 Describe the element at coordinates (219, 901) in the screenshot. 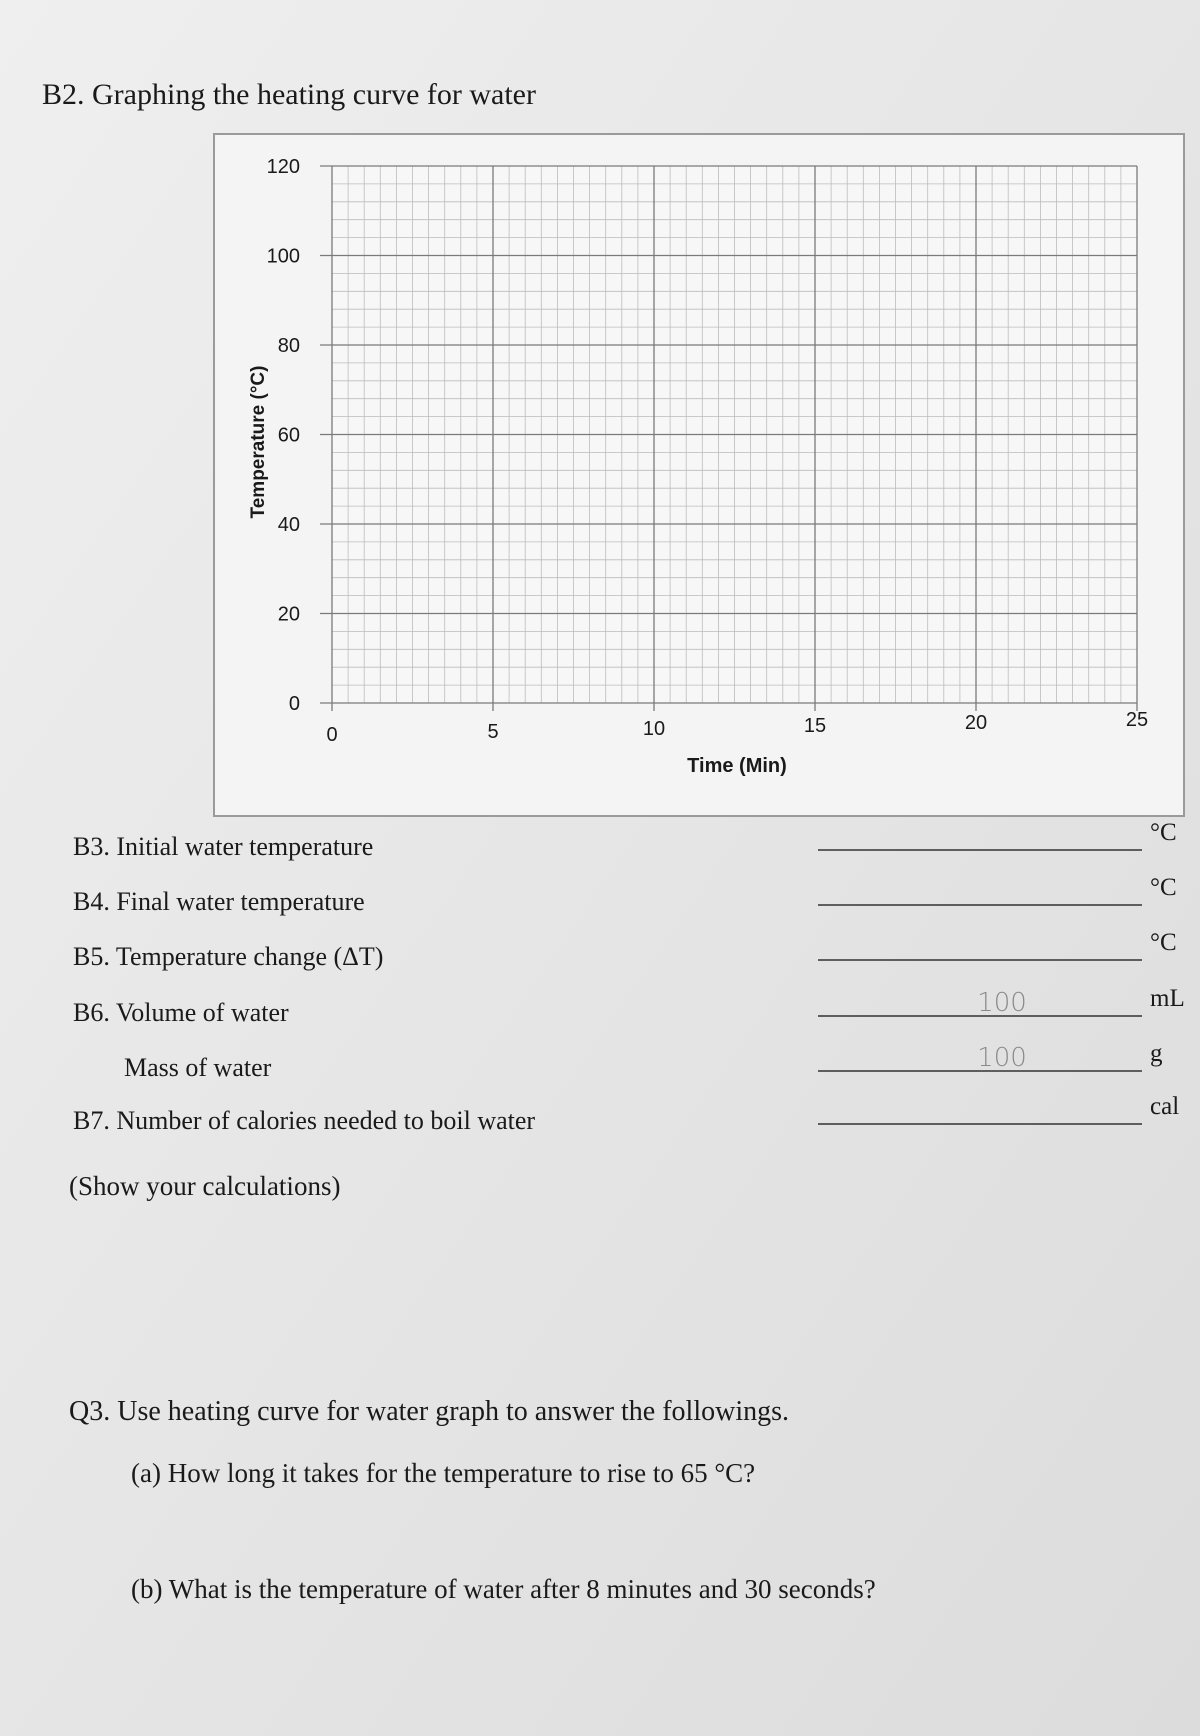

I see `question-label: B4. Final water temperature` at that location.